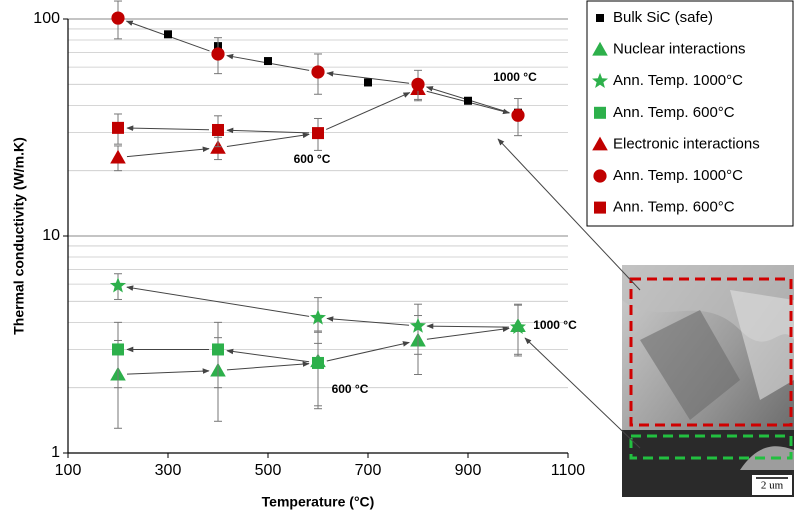 This screenshot has height=520, width=794. I want to click on x-tick-label: 900, so click(468, 470).